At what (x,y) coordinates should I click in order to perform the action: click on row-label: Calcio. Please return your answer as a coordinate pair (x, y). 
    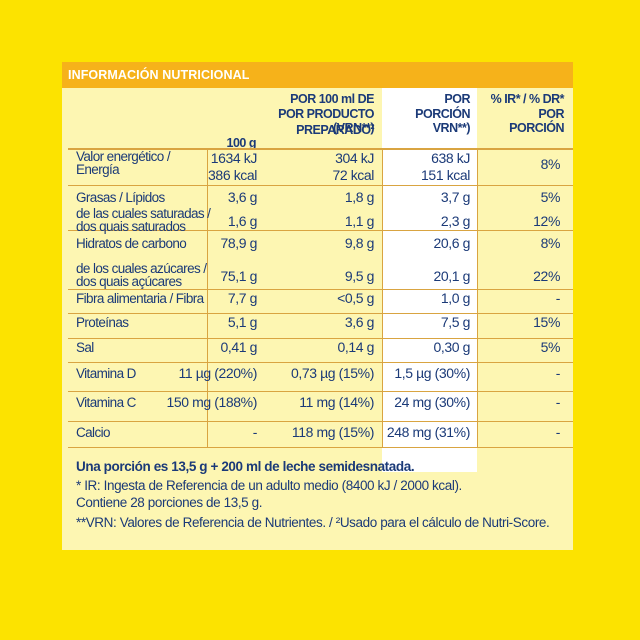
    Looking at the image, I should click on (93, 432).